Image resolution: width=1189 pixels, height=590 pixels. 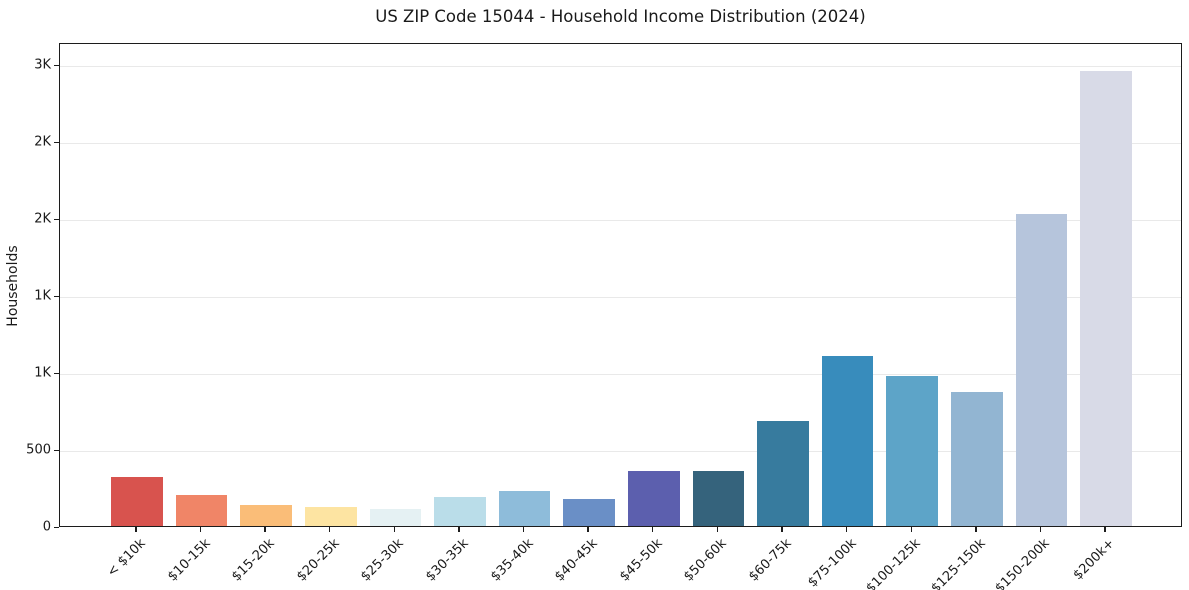 What do you see at coordinates (38, 450) in the screenshot?
I see `y-tick-label: 500` at bounding box center [38, 450].